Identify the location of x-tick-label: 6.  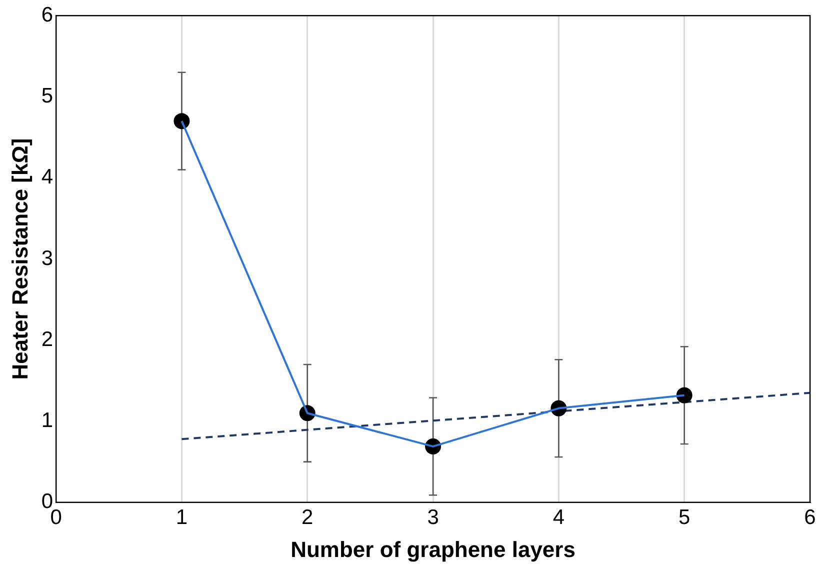
(810, 517).